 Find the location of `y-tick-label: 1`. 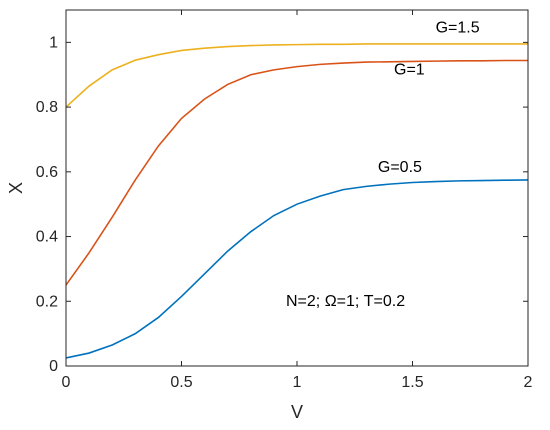

y-tick-label: 1 is located at coordinates (53, 42).